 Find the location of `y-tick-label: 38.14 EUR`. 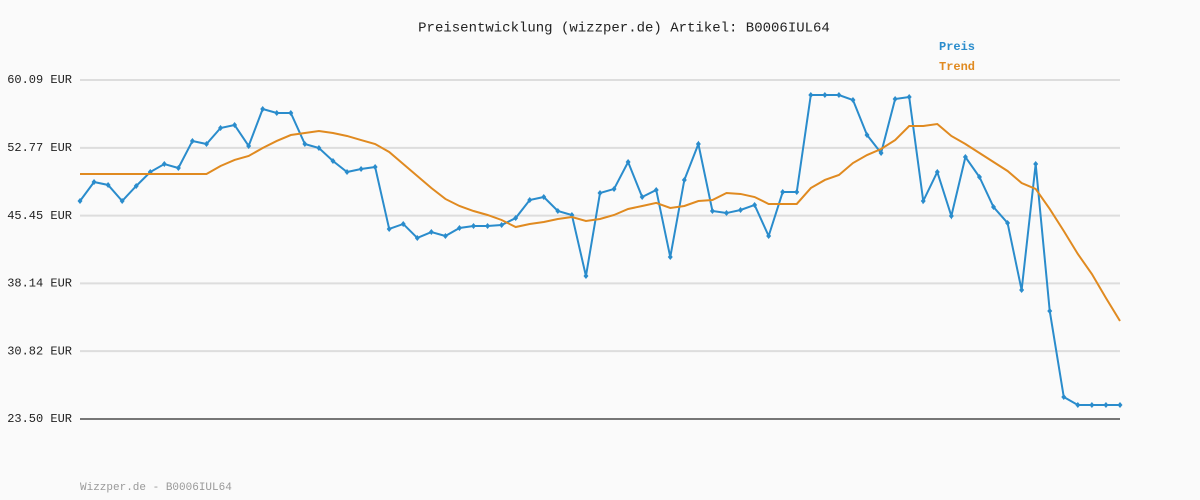

y-tick-label: 38.14 EUR is located at coordinates (39, 284).